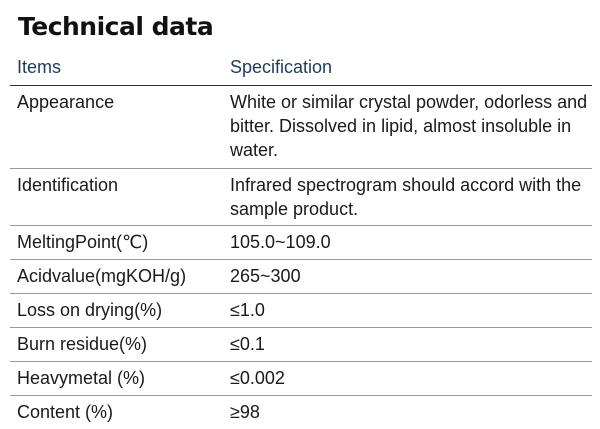 This screenshot has height=429, width=600. What do you see at coordinates (411, 344) in the screenshot?
I see `specification-cell: ≤0.1` at bounding box center [411, 344].